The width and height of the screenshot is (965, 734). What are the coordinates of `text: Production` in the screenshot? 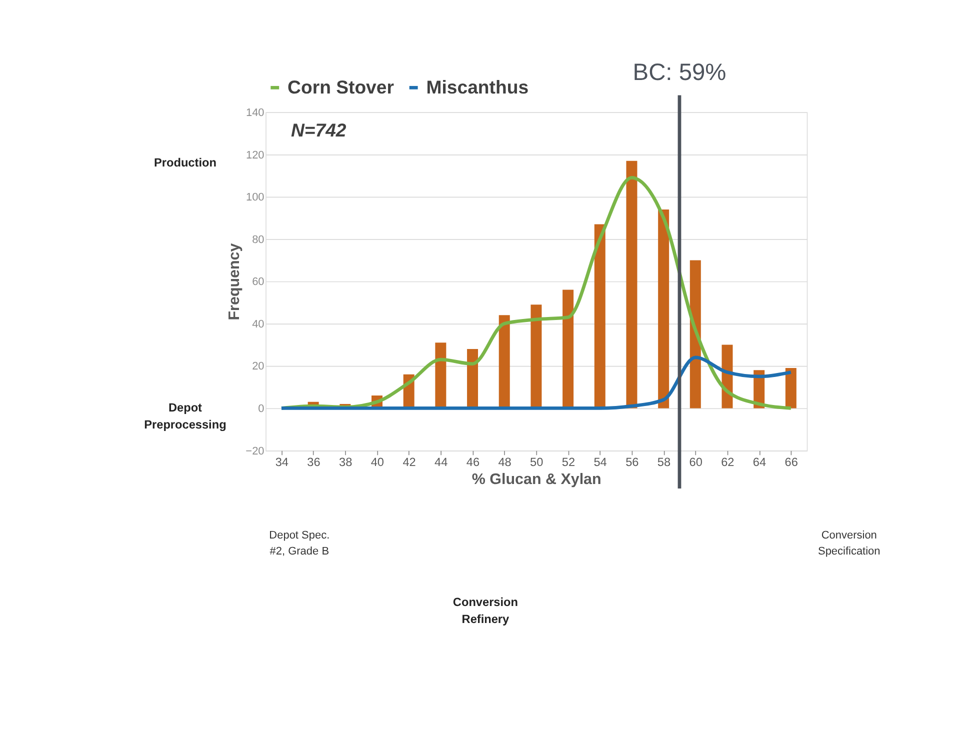 It's located at (185, 162).